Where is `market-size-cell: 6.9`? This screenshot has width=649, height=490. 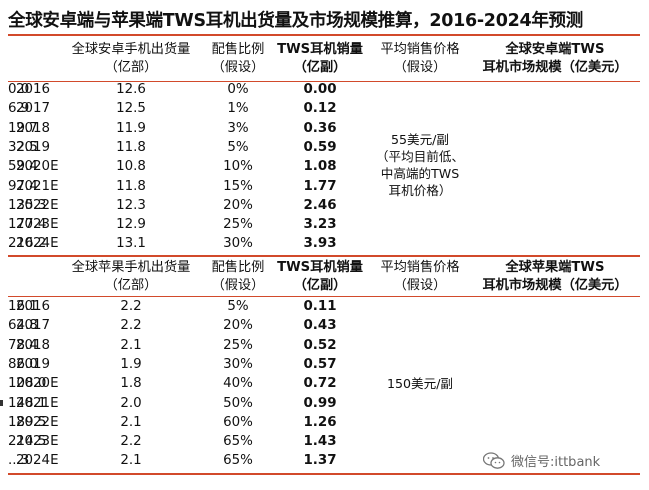 market-size-cell: 6.9 is located at coordinates (19, 109).